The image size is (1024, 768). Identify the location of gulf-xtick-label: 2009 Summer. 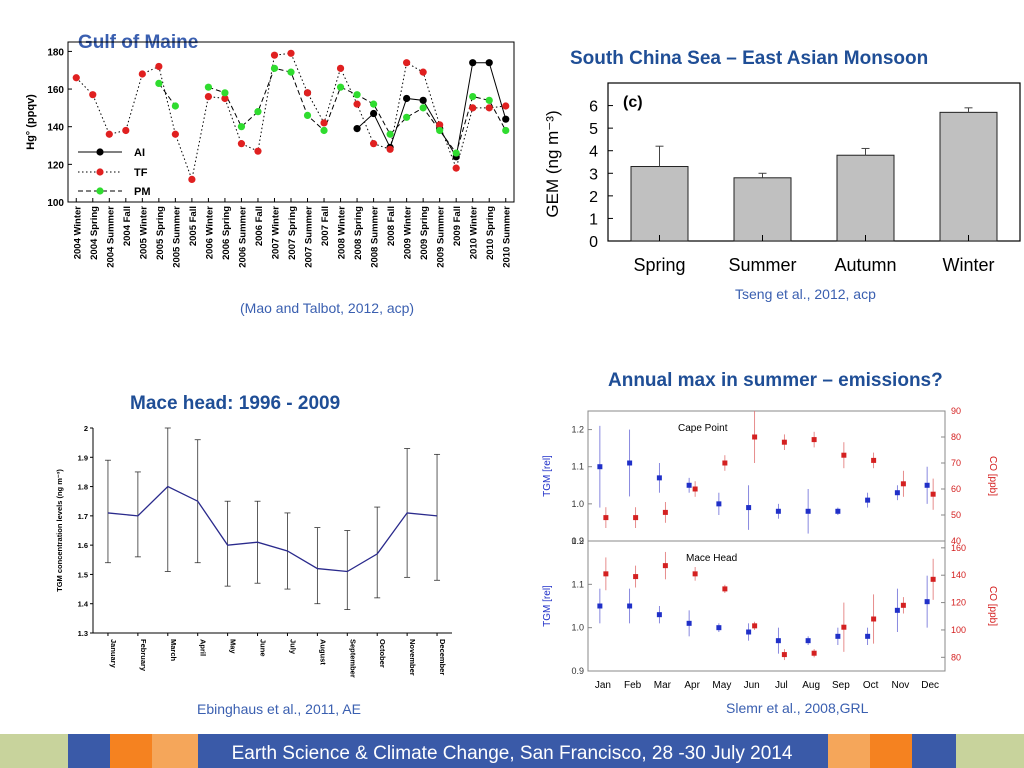
(441, 237).